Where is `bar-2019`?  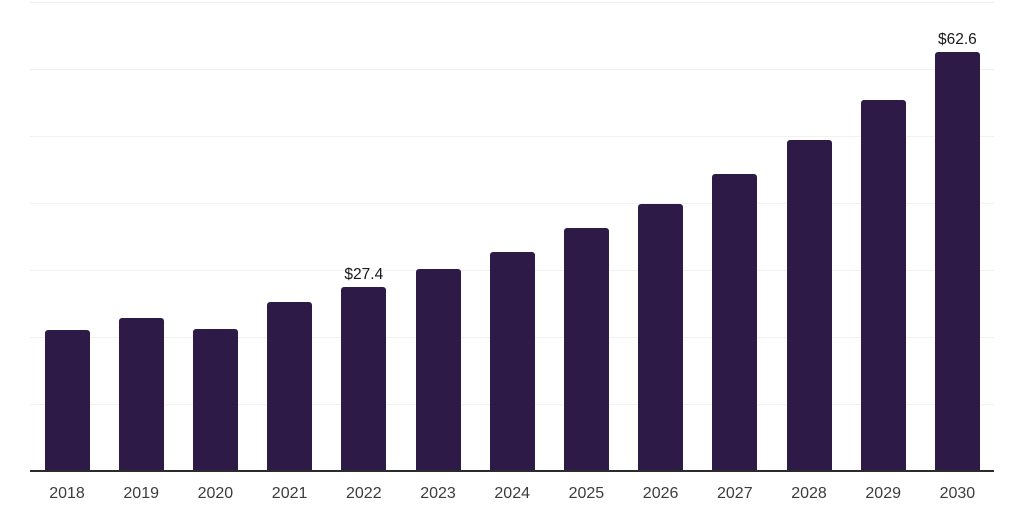
bar-2019 is located at coordinates (141, 394).